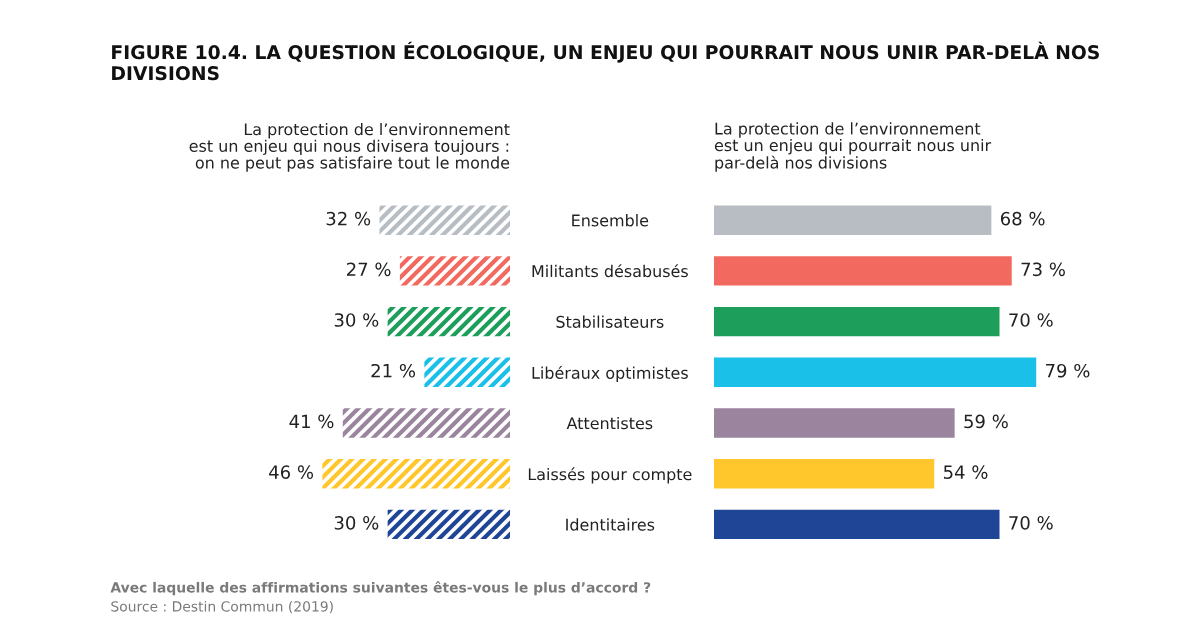  I want to click on data-label: 54 %, so click(965, 472).